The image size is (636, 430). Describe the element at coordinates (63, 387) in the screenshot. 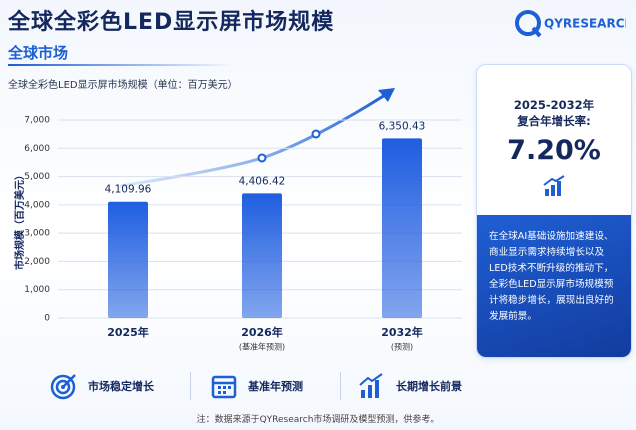

I see `target-icon` at that location.